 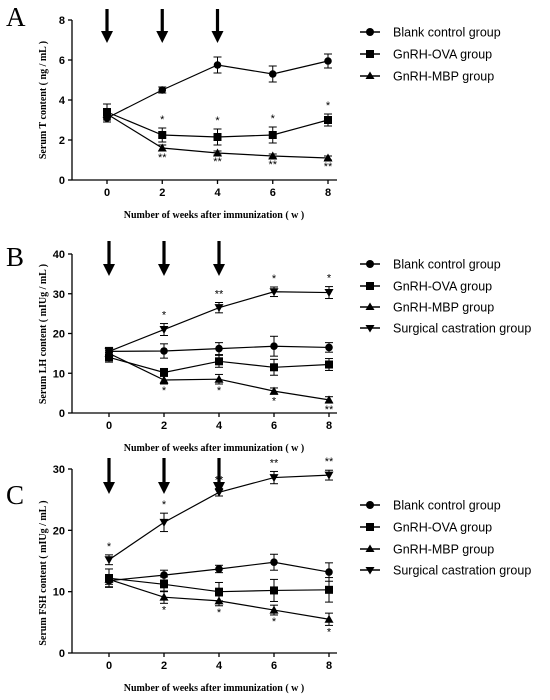 I want to click on x-tick-label-b: 0, so click(x=109, y=426).